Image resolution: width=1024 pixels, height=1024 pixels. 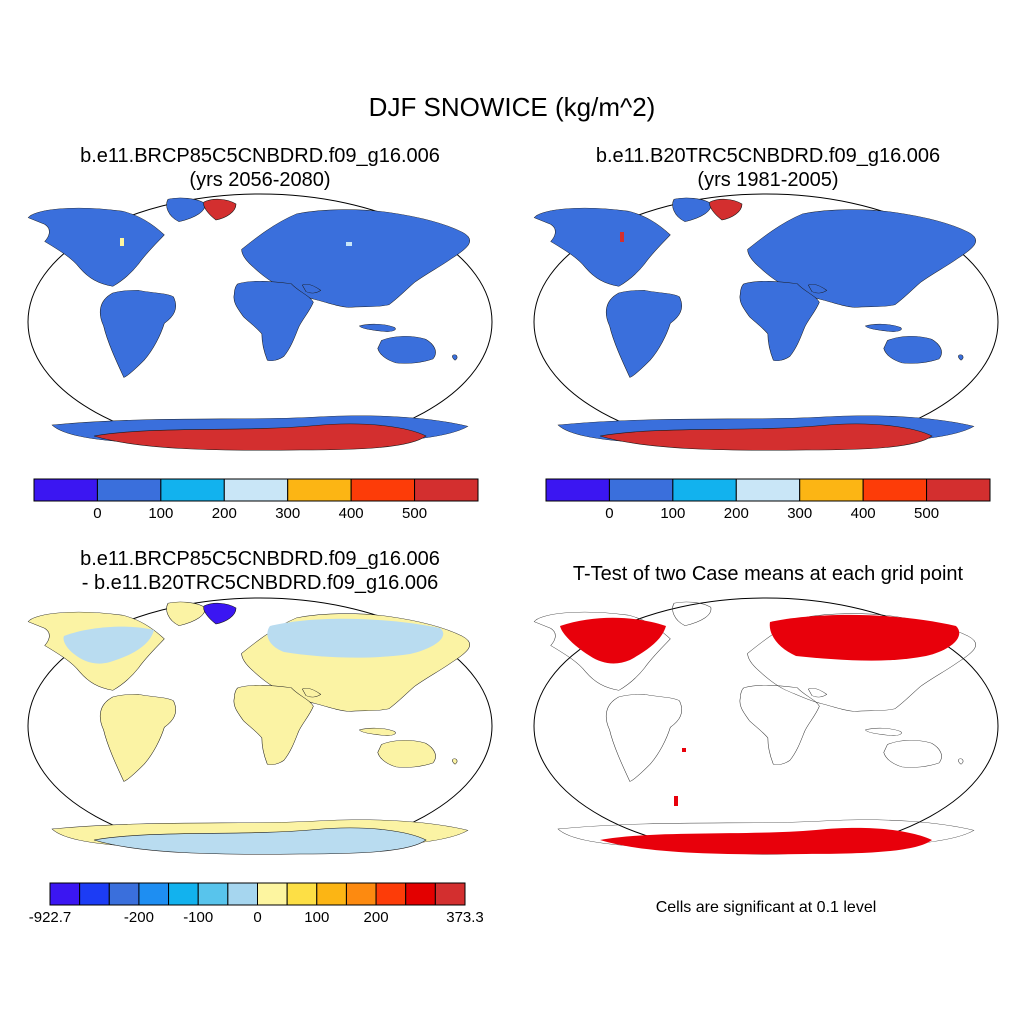 I want to click on colorbar-top-right, so click(x=768, y=490).